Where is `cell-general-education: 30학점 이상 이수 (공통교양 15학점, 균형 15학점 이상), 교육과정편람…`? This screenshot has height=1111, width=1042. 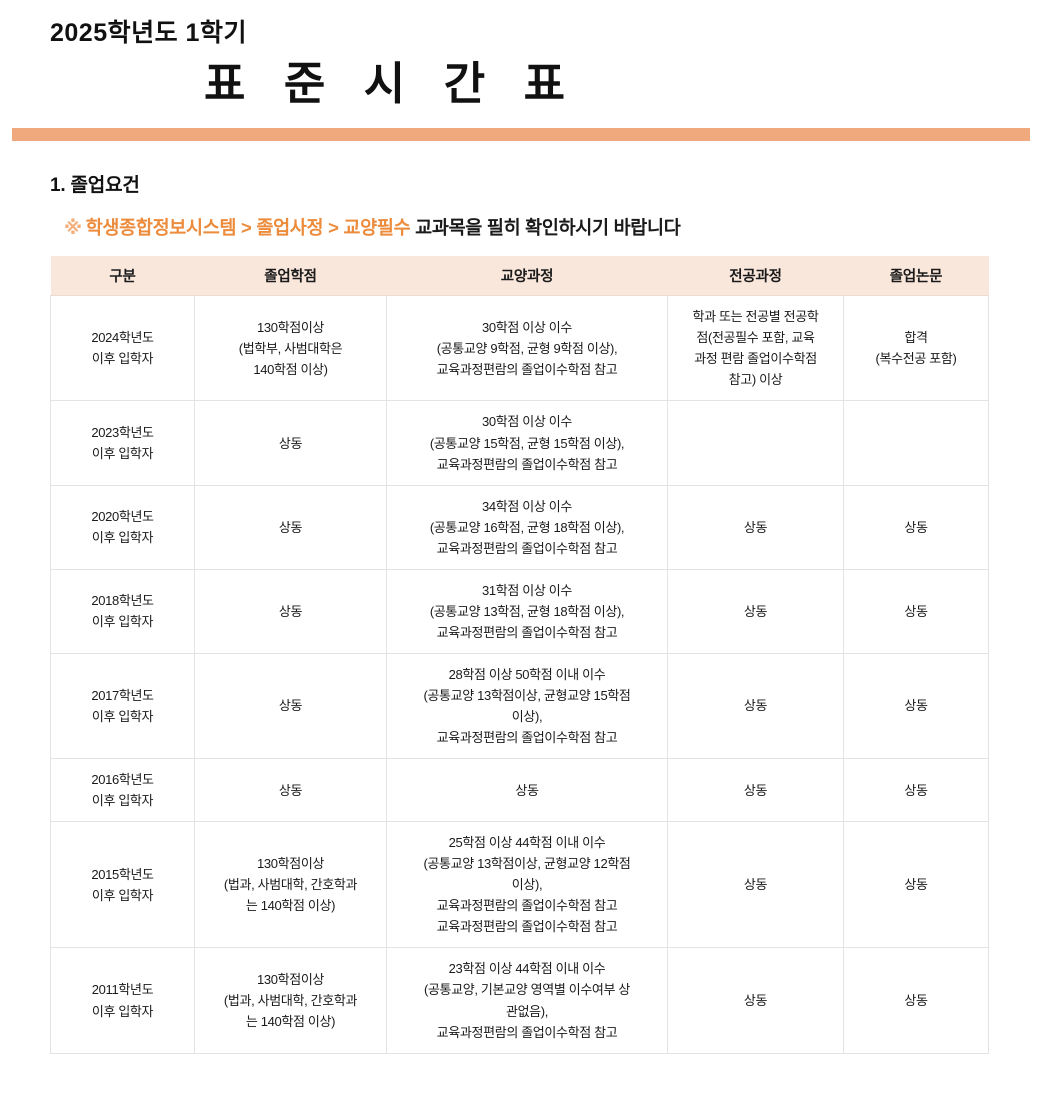
cell-general-education: 30학점 이상 이수 (공통교양 15학점, 균형 15학점 이상), 교육과정편람… is located at coordinates (527, 443).